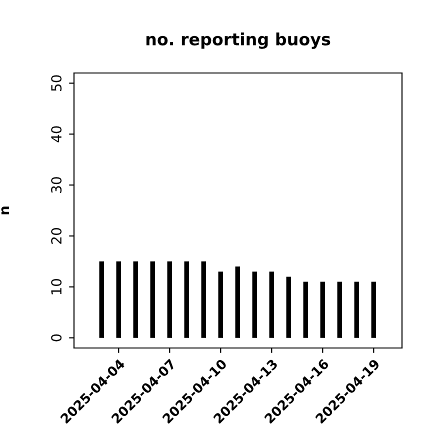  What do you see at coordinates (56, 286) in the screenshot?
I see `y-tick-label: 10` at bounding box center [56, 286].